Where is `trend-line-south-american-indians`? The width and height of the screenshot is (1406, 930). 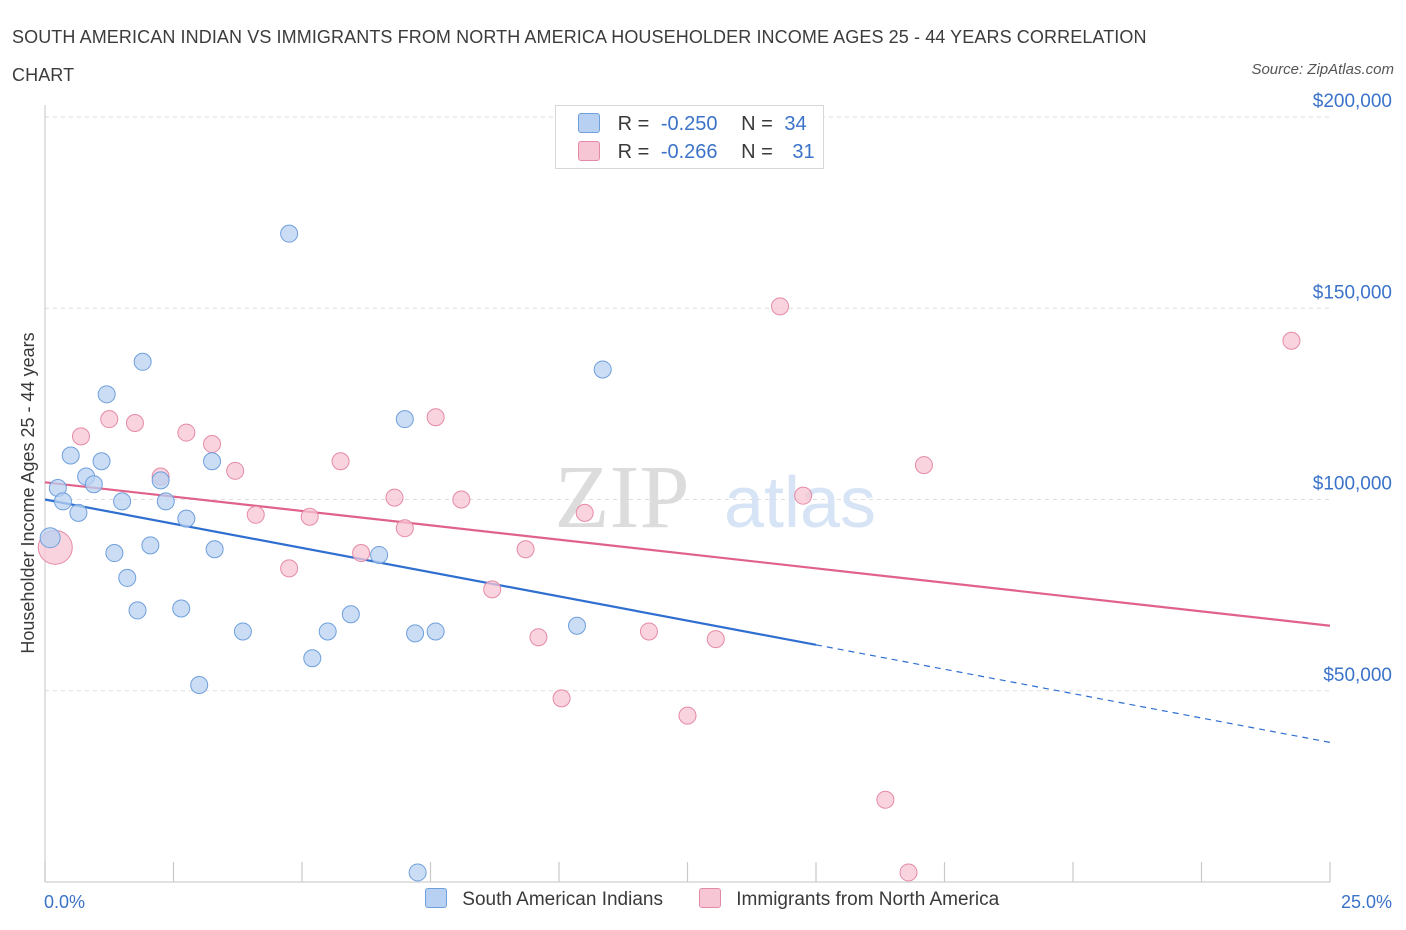
trend-line-south-american-indians is located at coordinates (430, 572).